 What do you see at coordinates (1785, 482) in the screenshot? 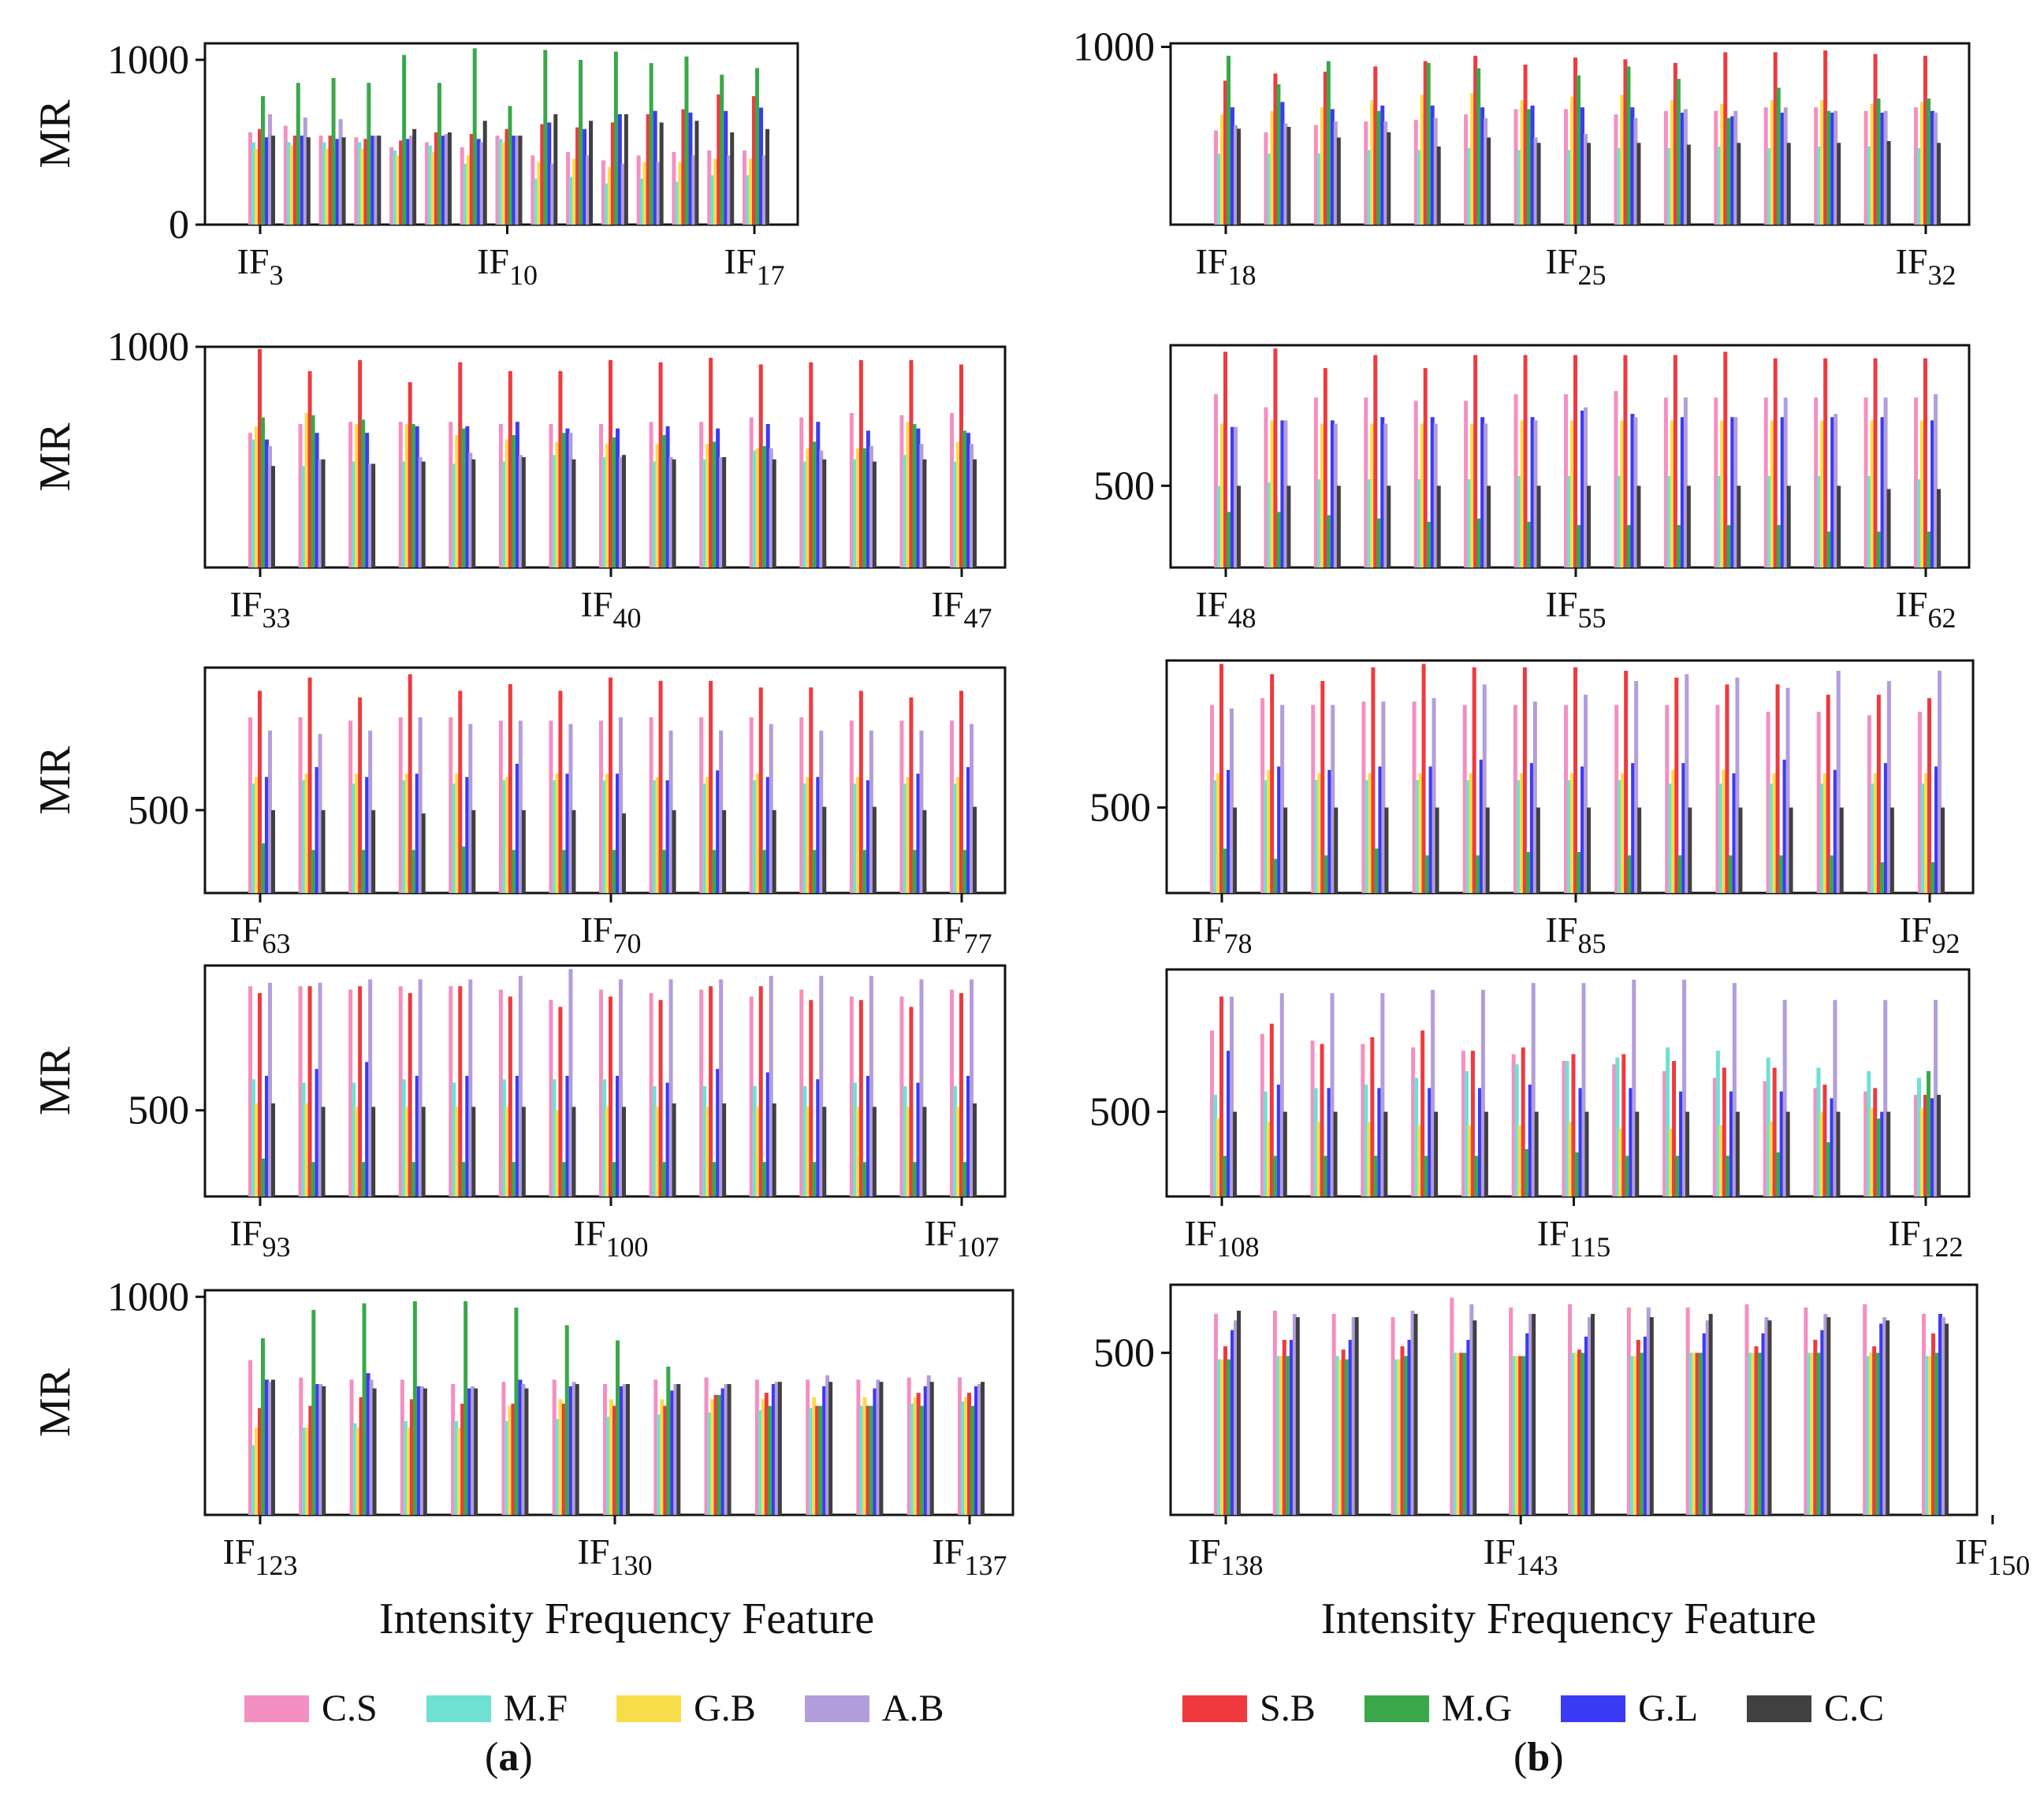
I see `bar-A.B-11` at bounding box center [1785, 482].